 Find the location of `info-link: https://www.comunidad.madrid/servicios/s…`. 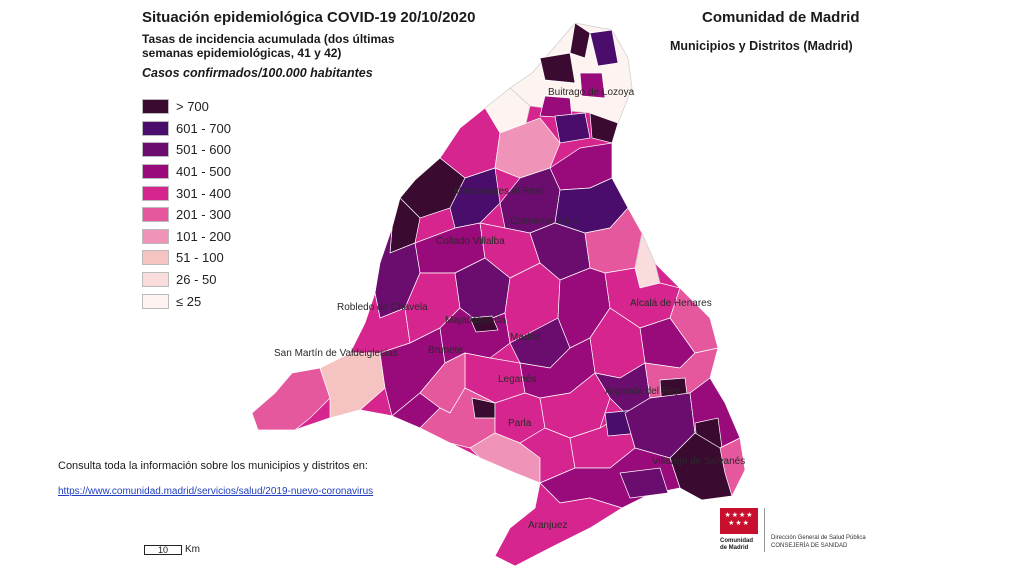

info-link: https://www.comunidad.madrid/servicios/s… is located at coordinates (216, 491).